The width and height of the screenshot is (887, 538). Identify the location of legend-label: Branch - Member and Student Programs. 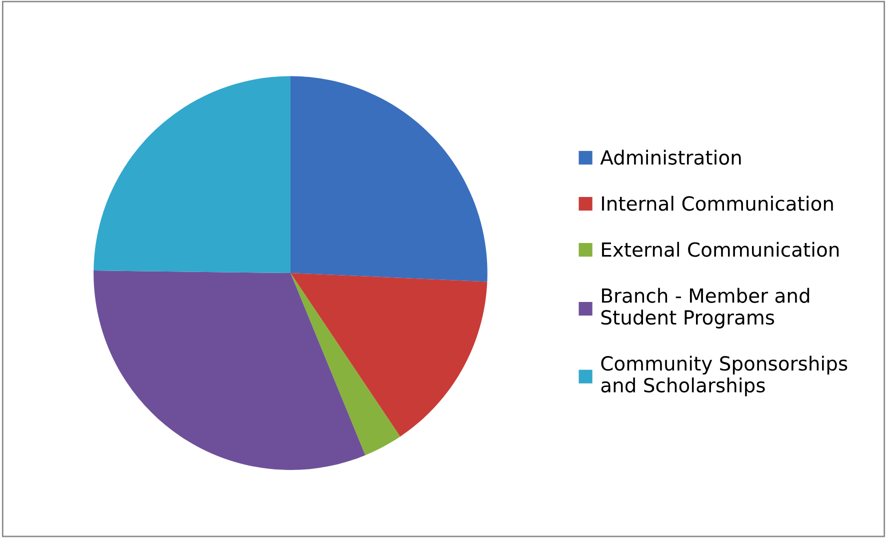
(705, 308).